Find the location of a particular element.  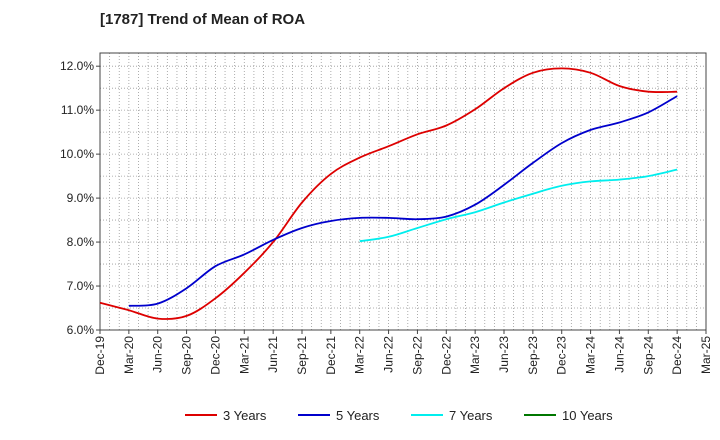

x-tick-label: Dec-20 is located at coordinates (215, 355).